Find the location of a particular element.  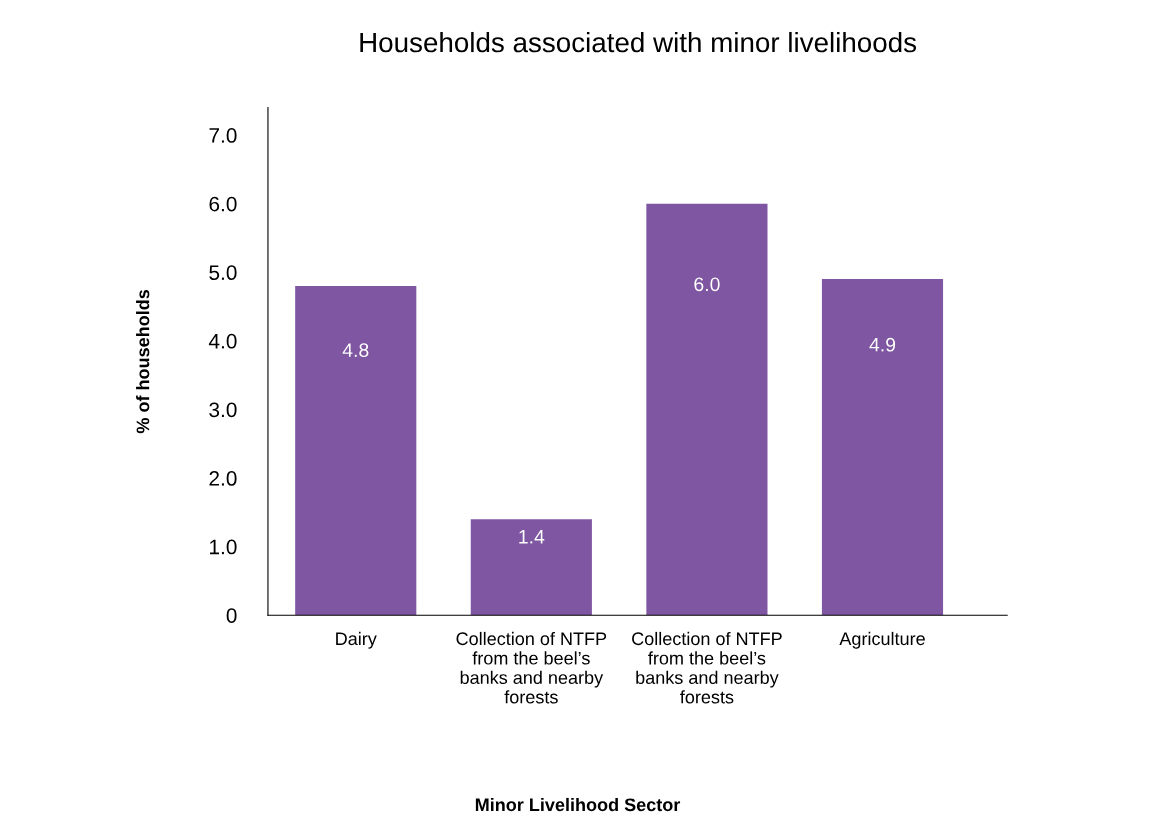

y-tick-label: 4.0 is located at coordinates (222, 341).